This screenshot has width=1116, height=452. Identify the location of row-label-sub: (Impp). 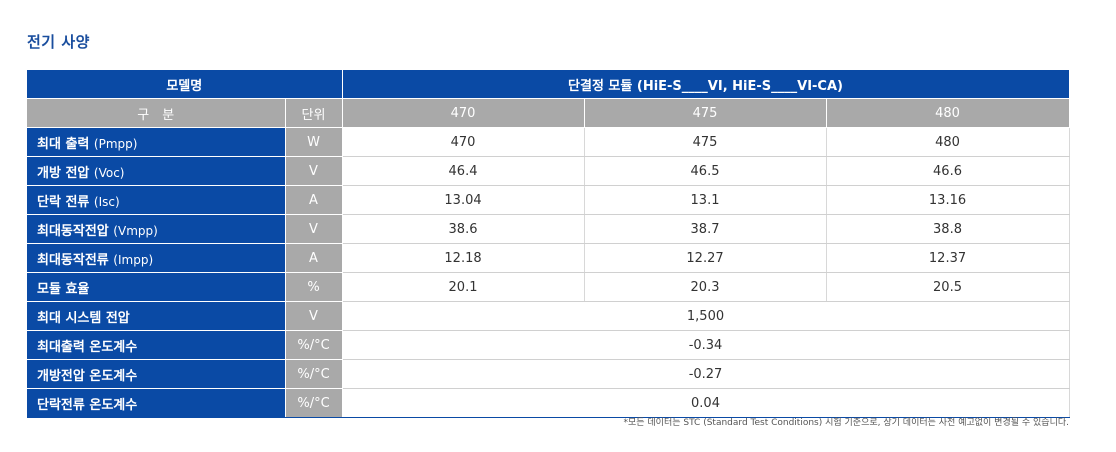
(133, 259).